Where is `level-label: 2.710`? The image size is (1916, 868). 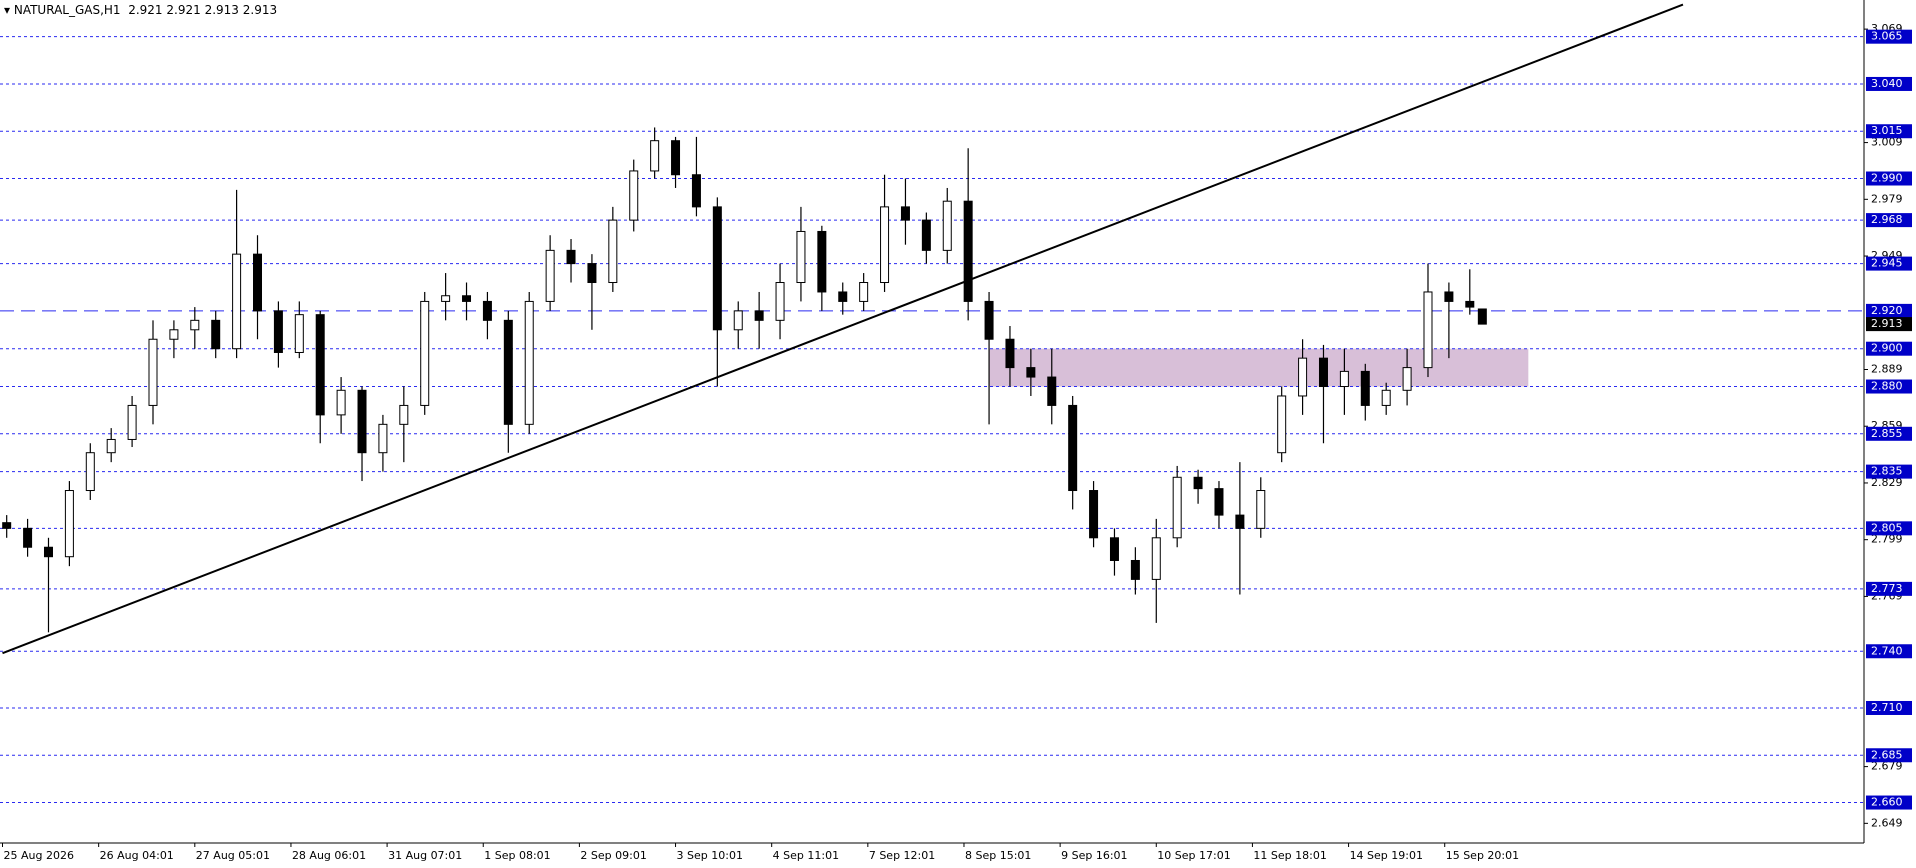
level-label: 2.710 is located at coordinates (1887, 707).